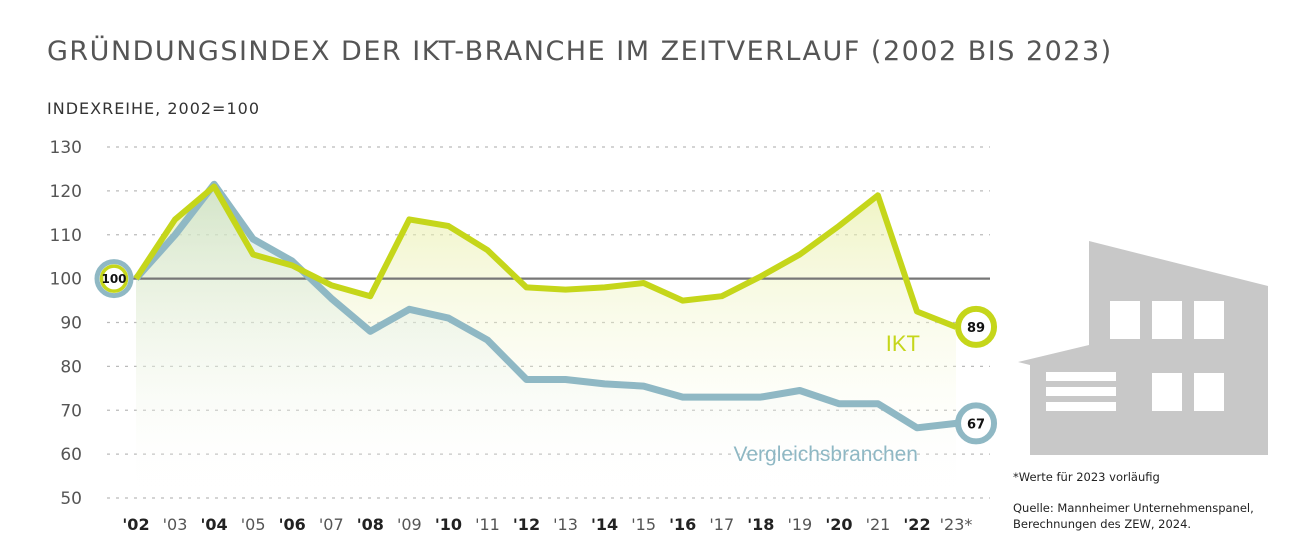  What do you see at coordinates (292, 524) in the screenshot?
I see `x-tick-label: '06` at bounding box center [292, 524].